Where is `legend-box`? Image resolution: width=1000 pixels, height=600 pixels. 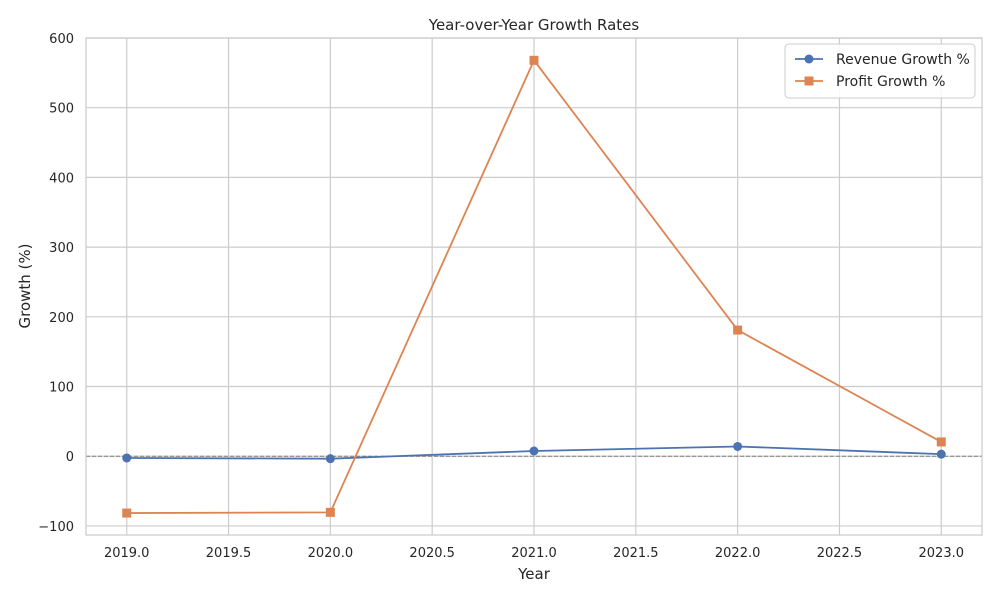
legend-box is located at coordinates (880, 71).